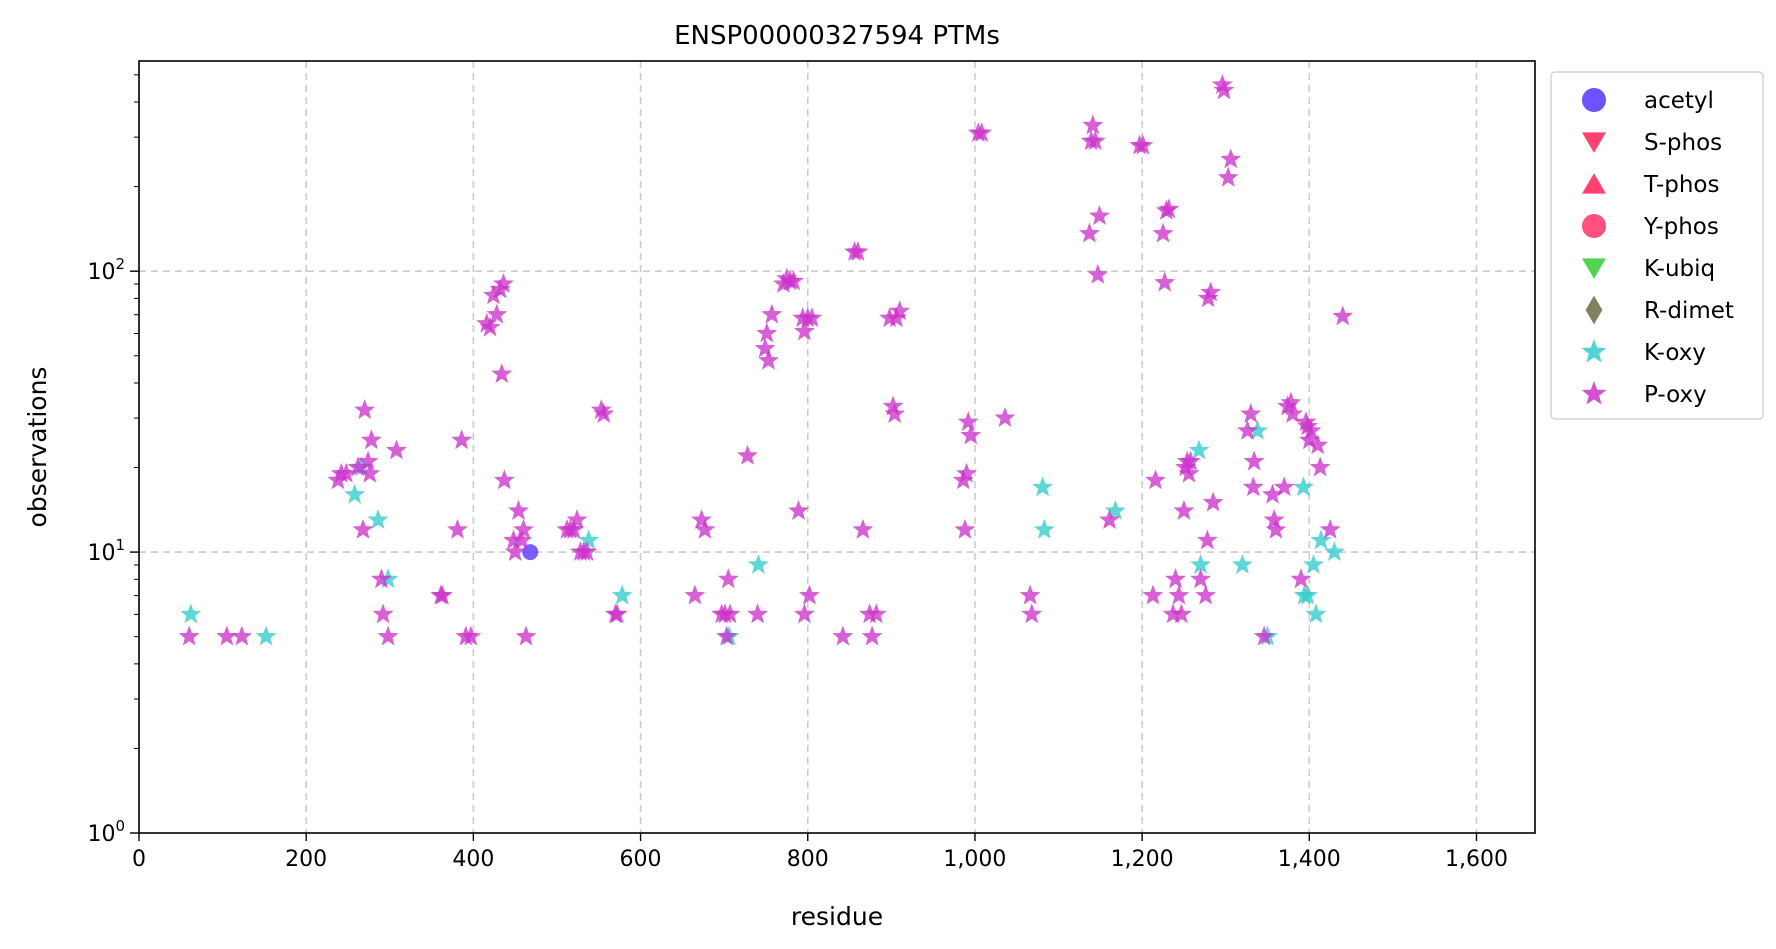 Image resolution: width=1776 pixels, height=949 pixels. I want to click on y-axis-label: observations, so click(37, 447).